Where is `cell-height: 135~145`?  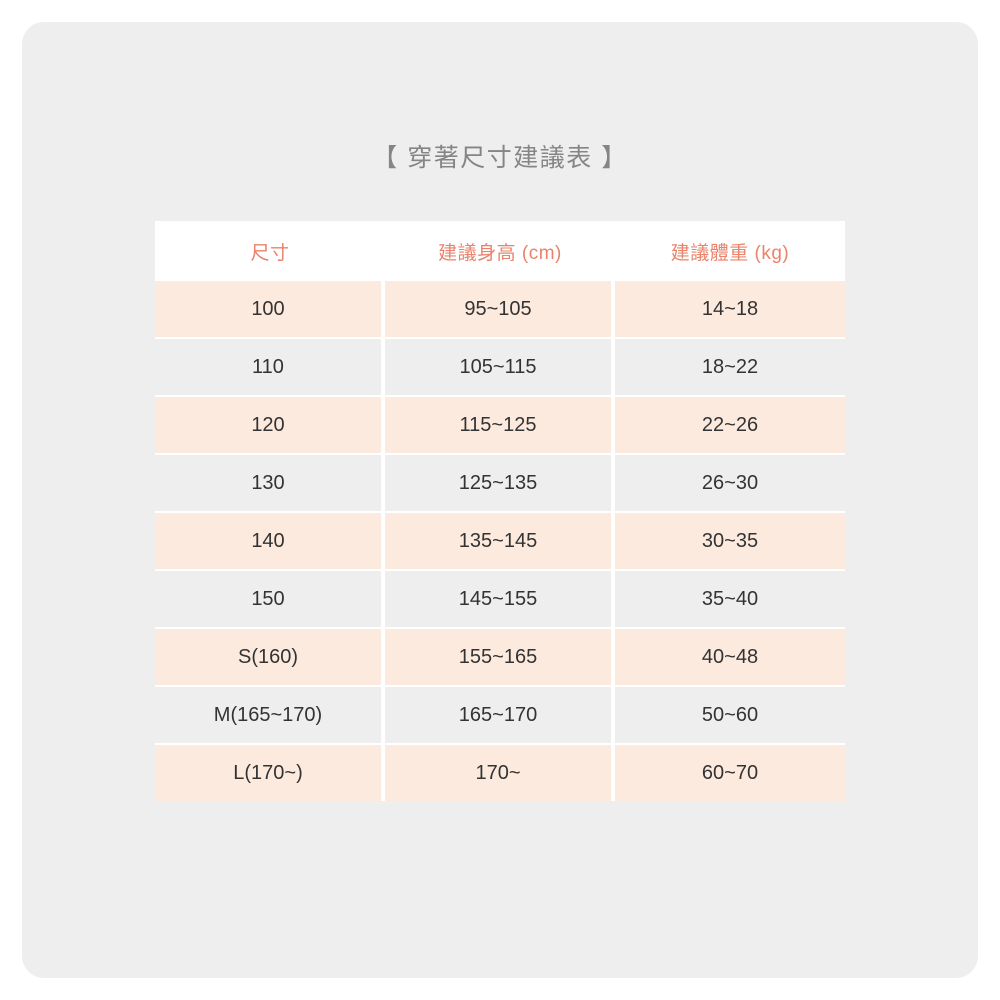 cell-height: 135~145 is located at coordinates (500, 542).